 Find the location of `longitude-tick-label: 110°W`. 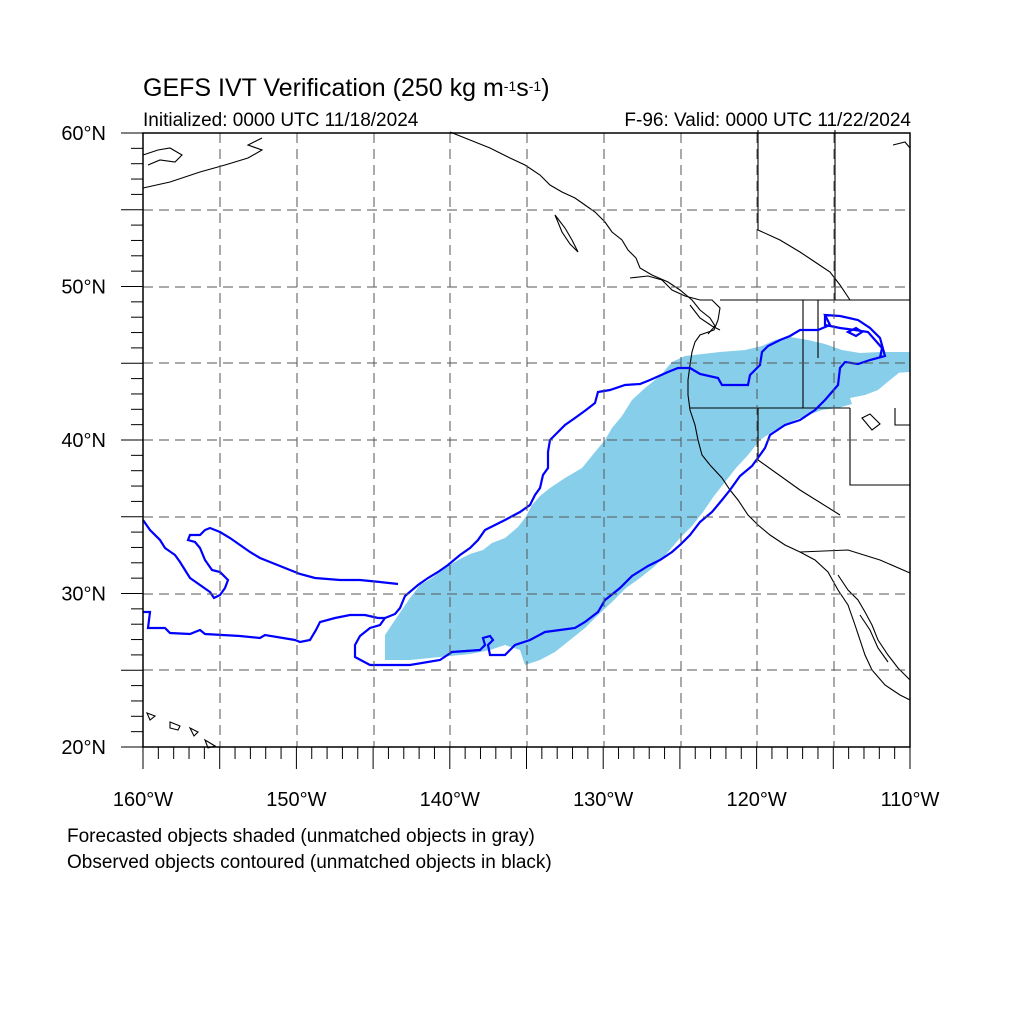

longitude-tick-label: 110°W is located at coordinates (910, 800).